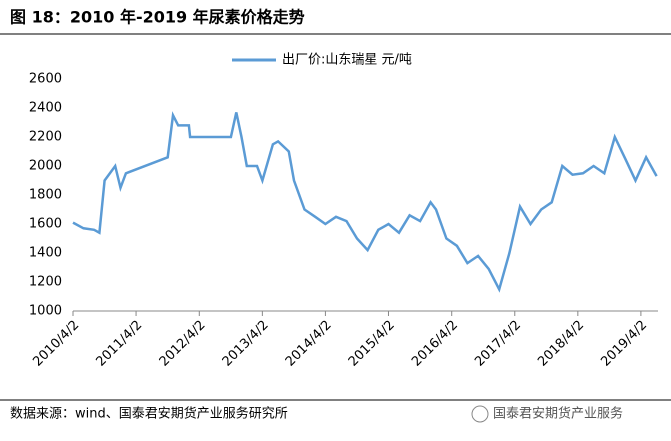  I want to click on watermark-icon, so click(480, 414).